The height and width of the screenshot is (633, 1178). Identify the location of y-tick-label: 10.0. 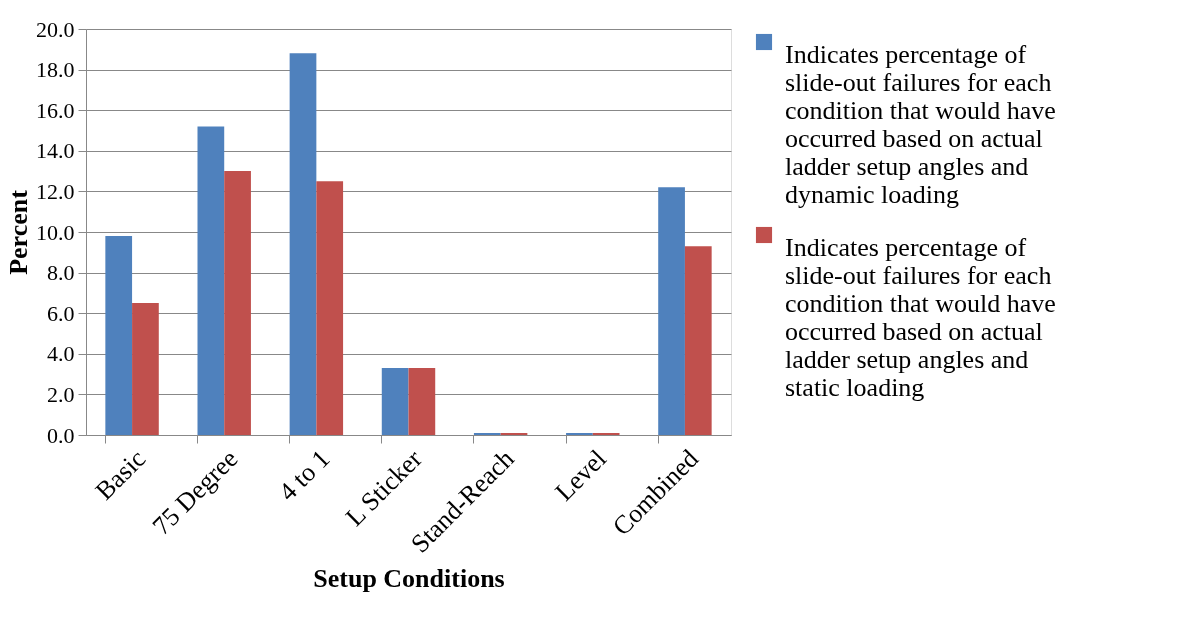
(55, 232).